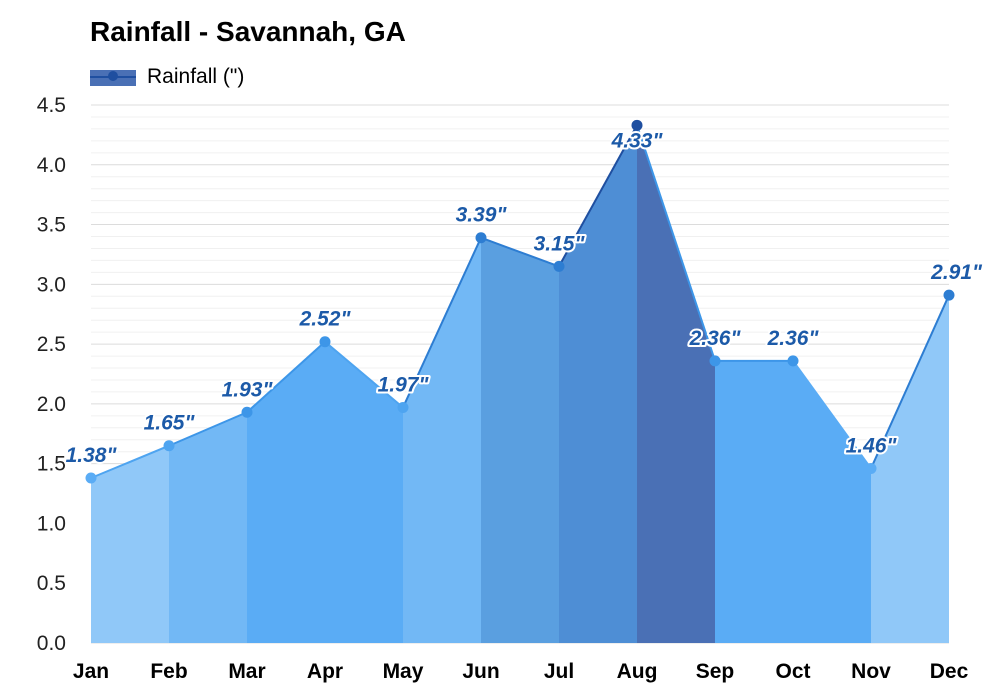 Image resolution: width=1000 pixels, height=700 pixels. I want to click on data-point-nov, so click(871, 468).